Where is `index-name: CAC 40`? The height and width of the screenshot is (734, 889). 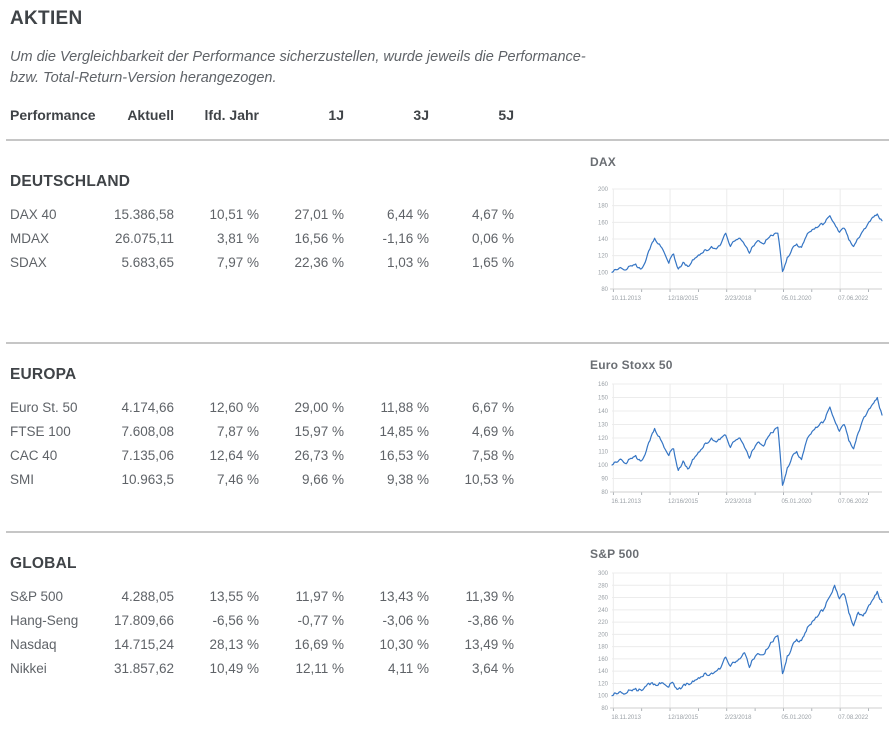 index-name: CAC 40 is located at coordinates (34, 455).